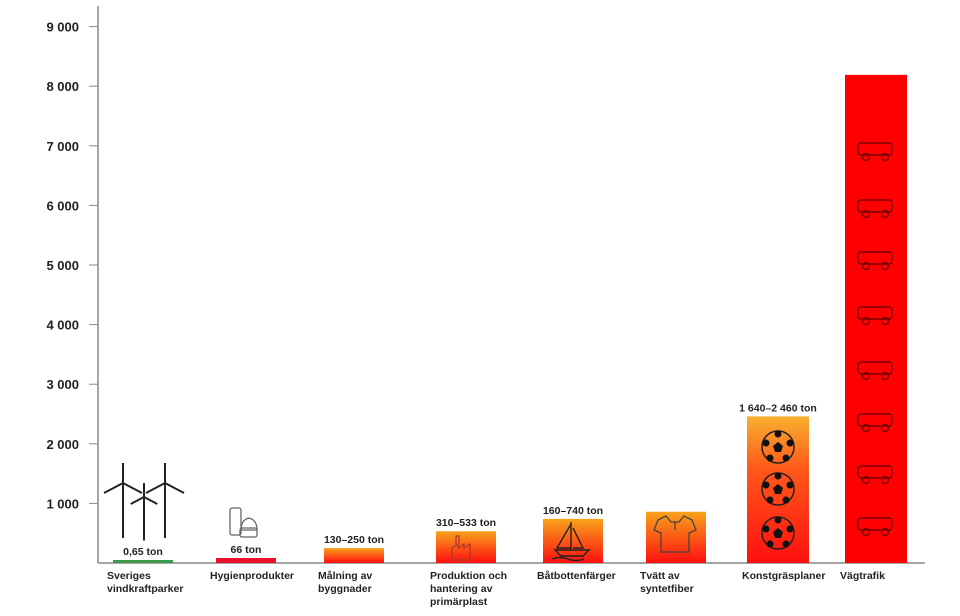 This screenshot has width=960, height=616. What do you see at coordinates (62, 444) in the screenshot?
I see `y-tick-label: 2 000` at bounding box center [62, 444].